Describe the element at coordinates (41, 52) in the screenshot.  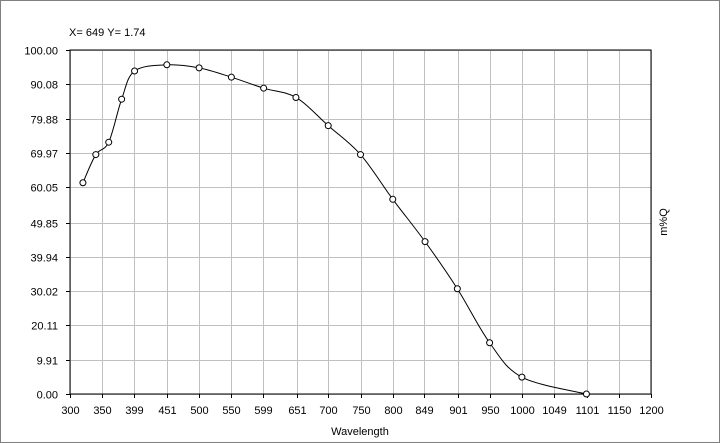
I see `y-tick-label: 100.00` at that location.